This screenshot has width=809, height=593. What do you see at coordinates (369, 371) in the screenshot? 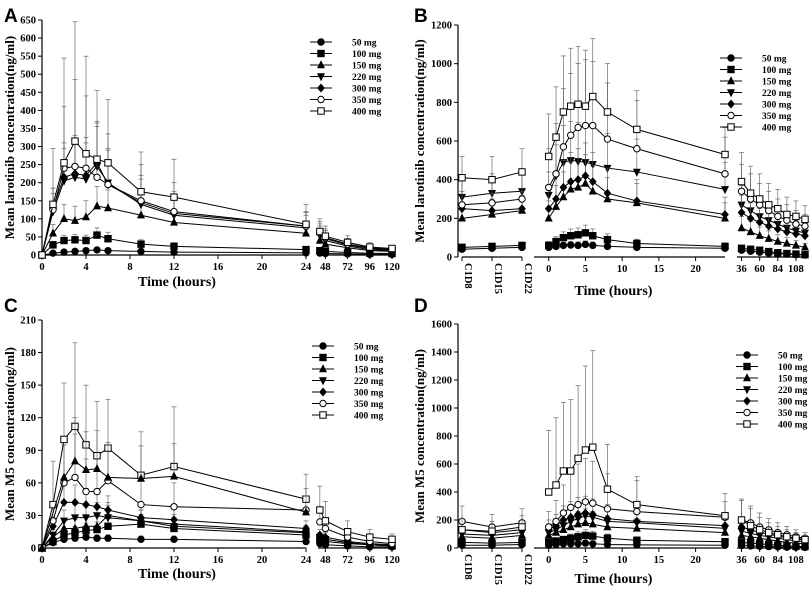
I see `legend-label: 150 mg` at bounding box center [369, 371].